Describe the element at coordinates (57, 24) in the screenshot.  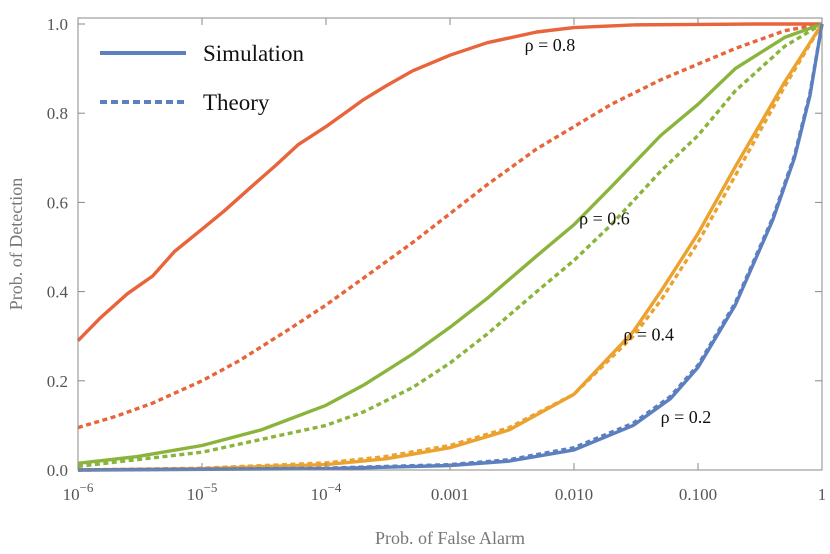
I see `y-tick-label: 1.0` at that location.